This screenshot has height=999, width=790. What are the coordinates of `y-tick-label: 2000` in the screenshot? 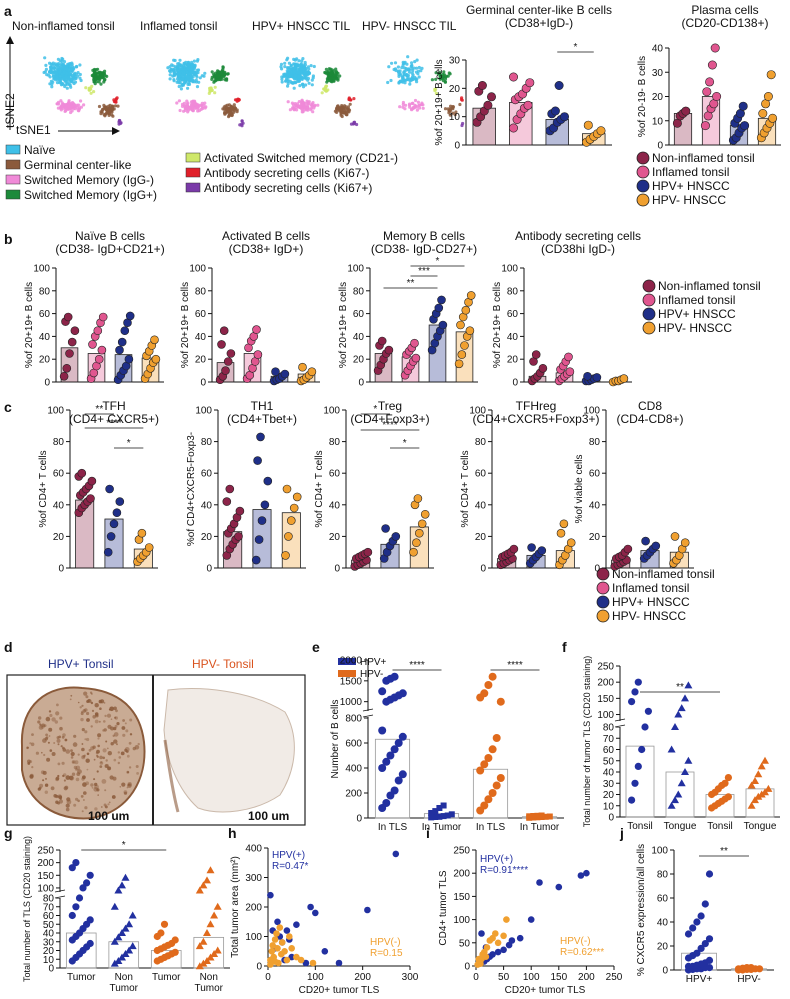 It's located at (351, 661).